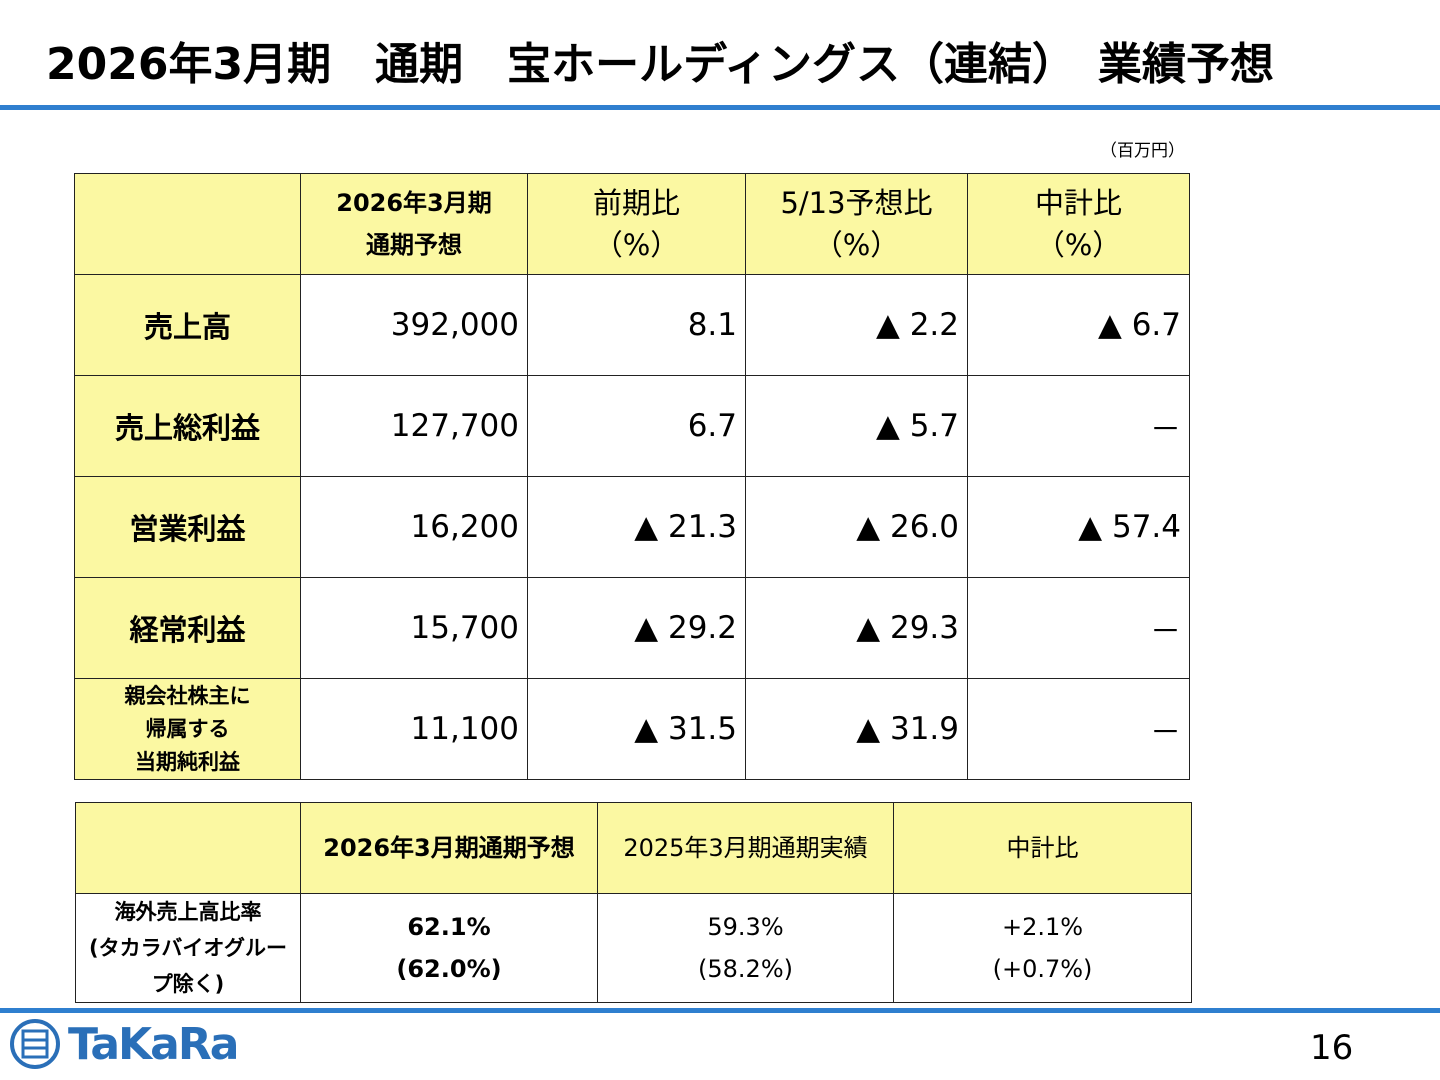  What do you see at coordinates (414, 224) in the screenshot?
I see `header-cell: 2026年3月期 通期予想` at bounding box center [414, 224].